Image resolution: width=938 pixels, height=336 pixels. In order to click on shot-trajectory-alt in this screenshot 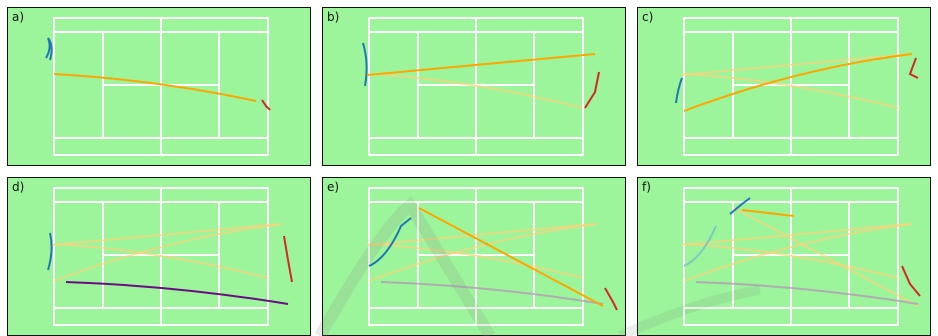, I will do `click(177, 293)`.